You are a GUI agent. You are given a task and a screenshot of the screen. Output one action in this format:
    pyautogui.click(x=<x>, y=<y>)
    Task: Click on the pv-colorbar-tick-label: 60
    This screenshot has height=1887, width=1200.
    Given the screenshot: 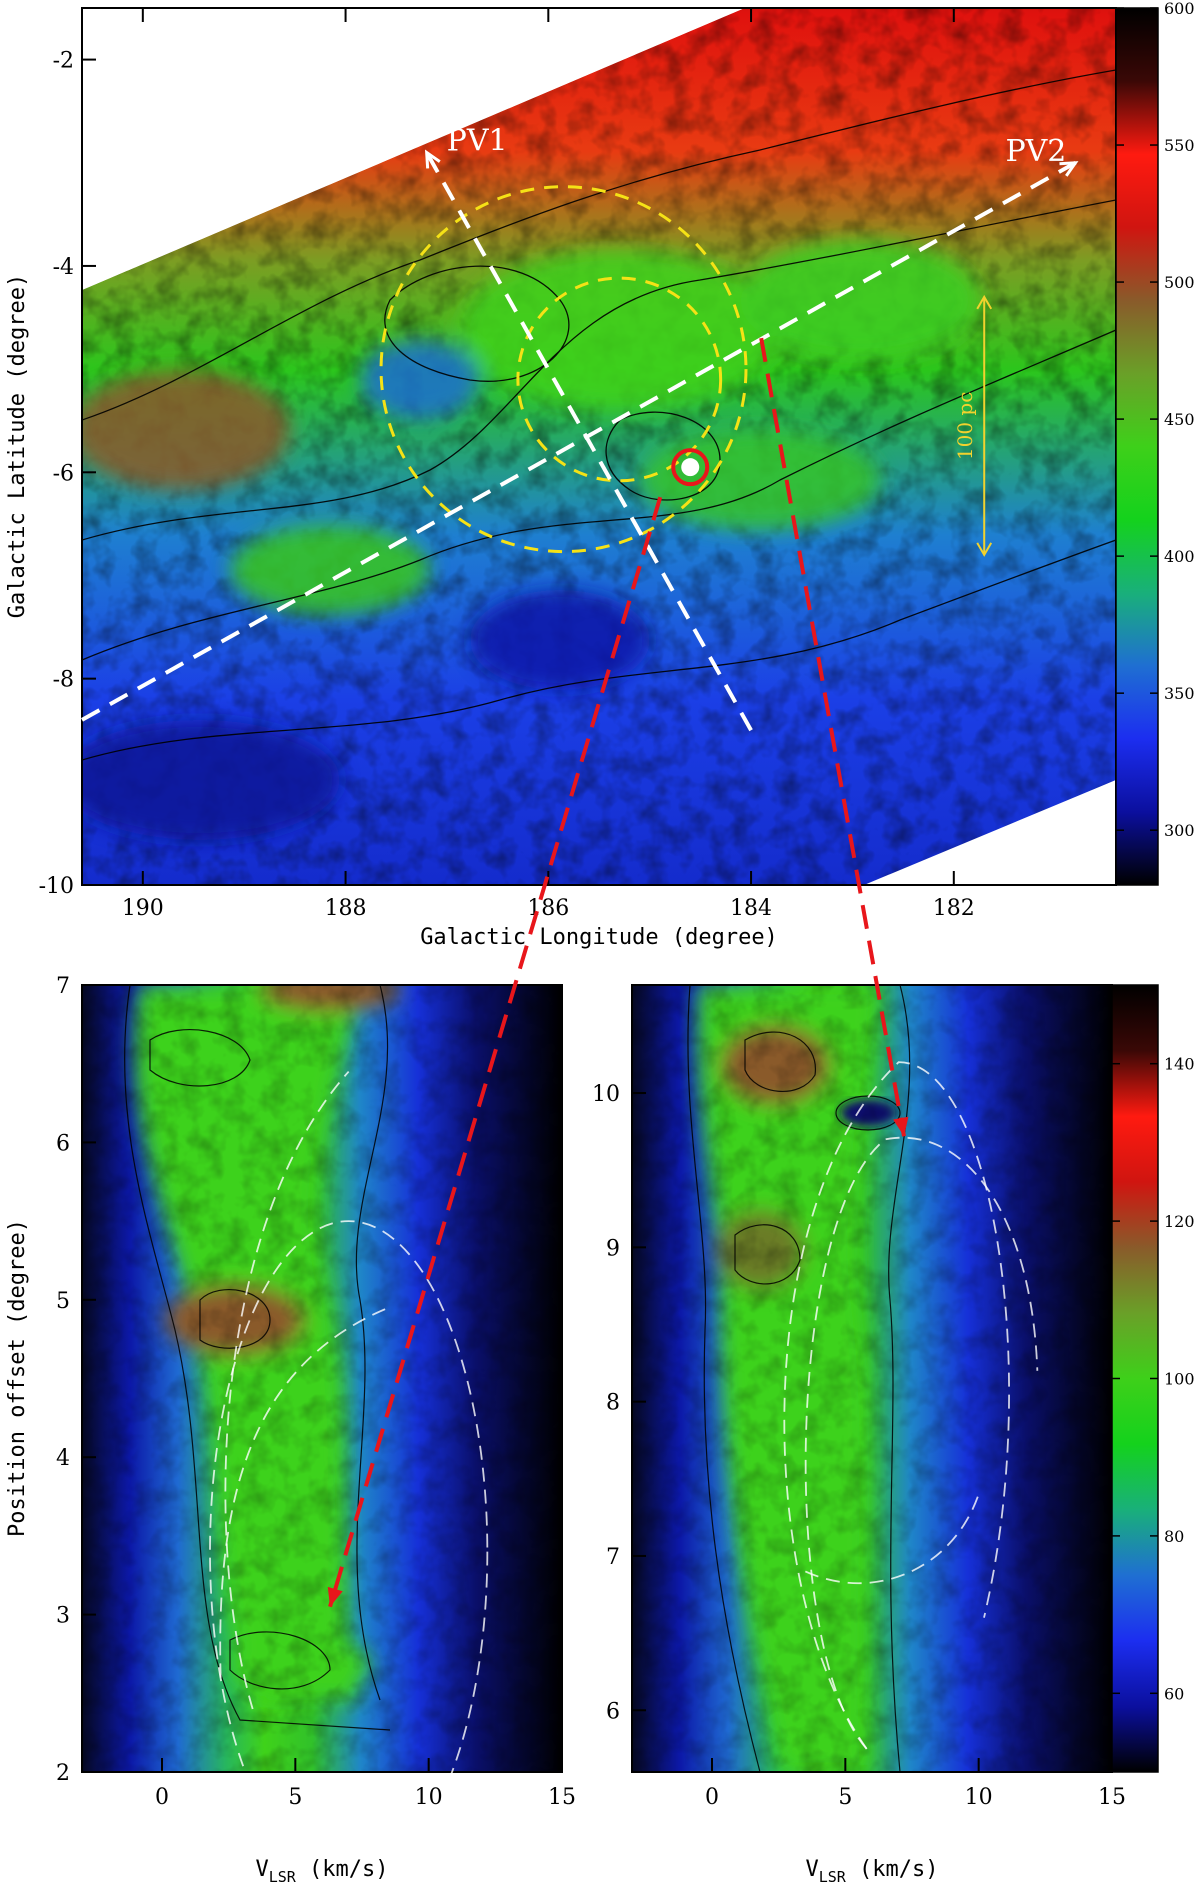 What is the action you would take?
    pyautogui.click(x=1174, y=1693)
    